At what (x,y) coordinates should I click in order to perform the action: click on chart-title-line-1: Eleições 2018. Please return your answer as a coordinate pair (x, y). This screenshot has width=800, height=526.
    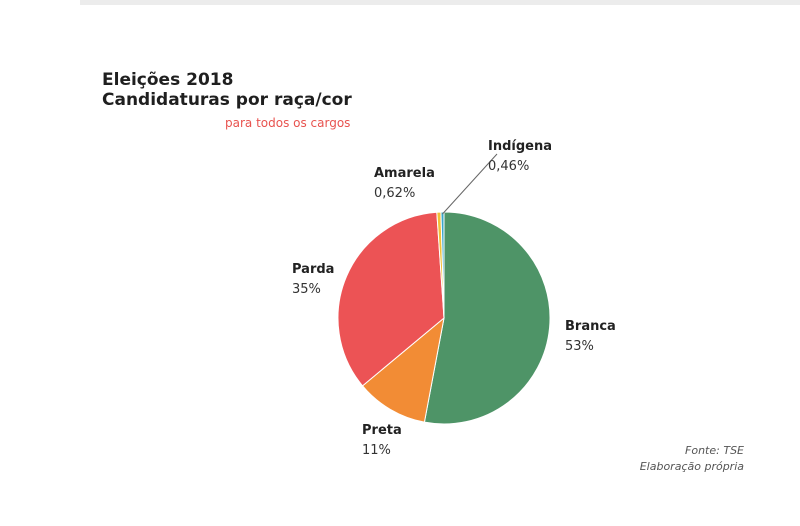
    Looking at the image, I should click on (168, 80).